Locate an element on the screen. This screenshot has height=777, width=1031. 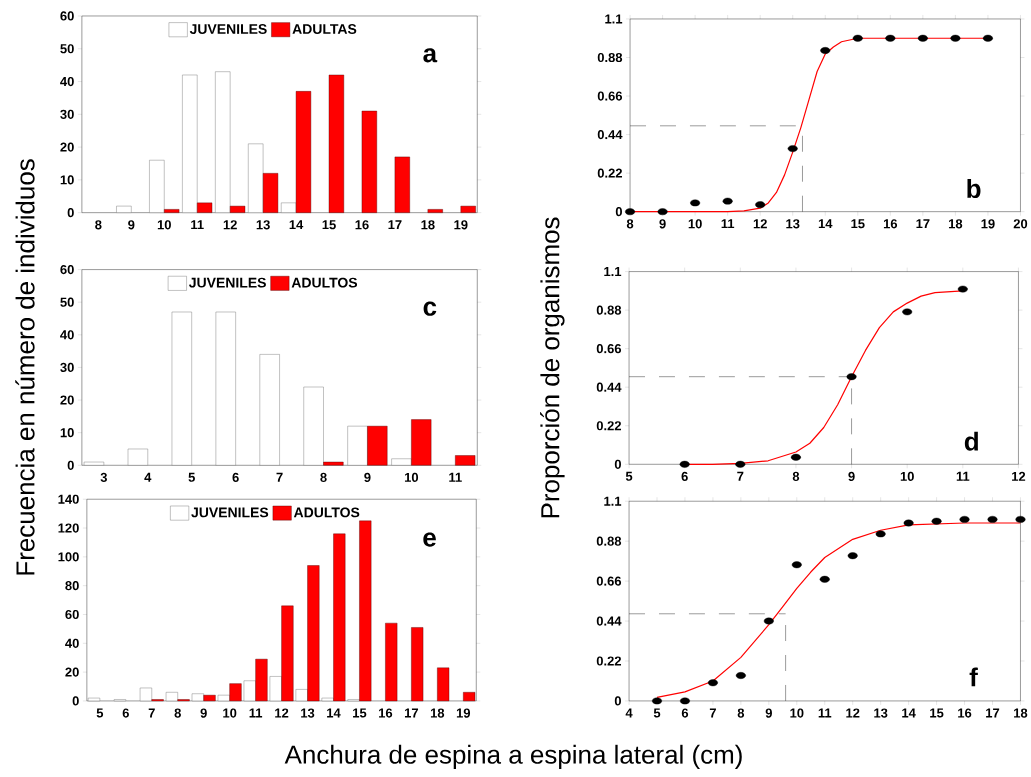
annotation: e is located at coordinates (429, 539).